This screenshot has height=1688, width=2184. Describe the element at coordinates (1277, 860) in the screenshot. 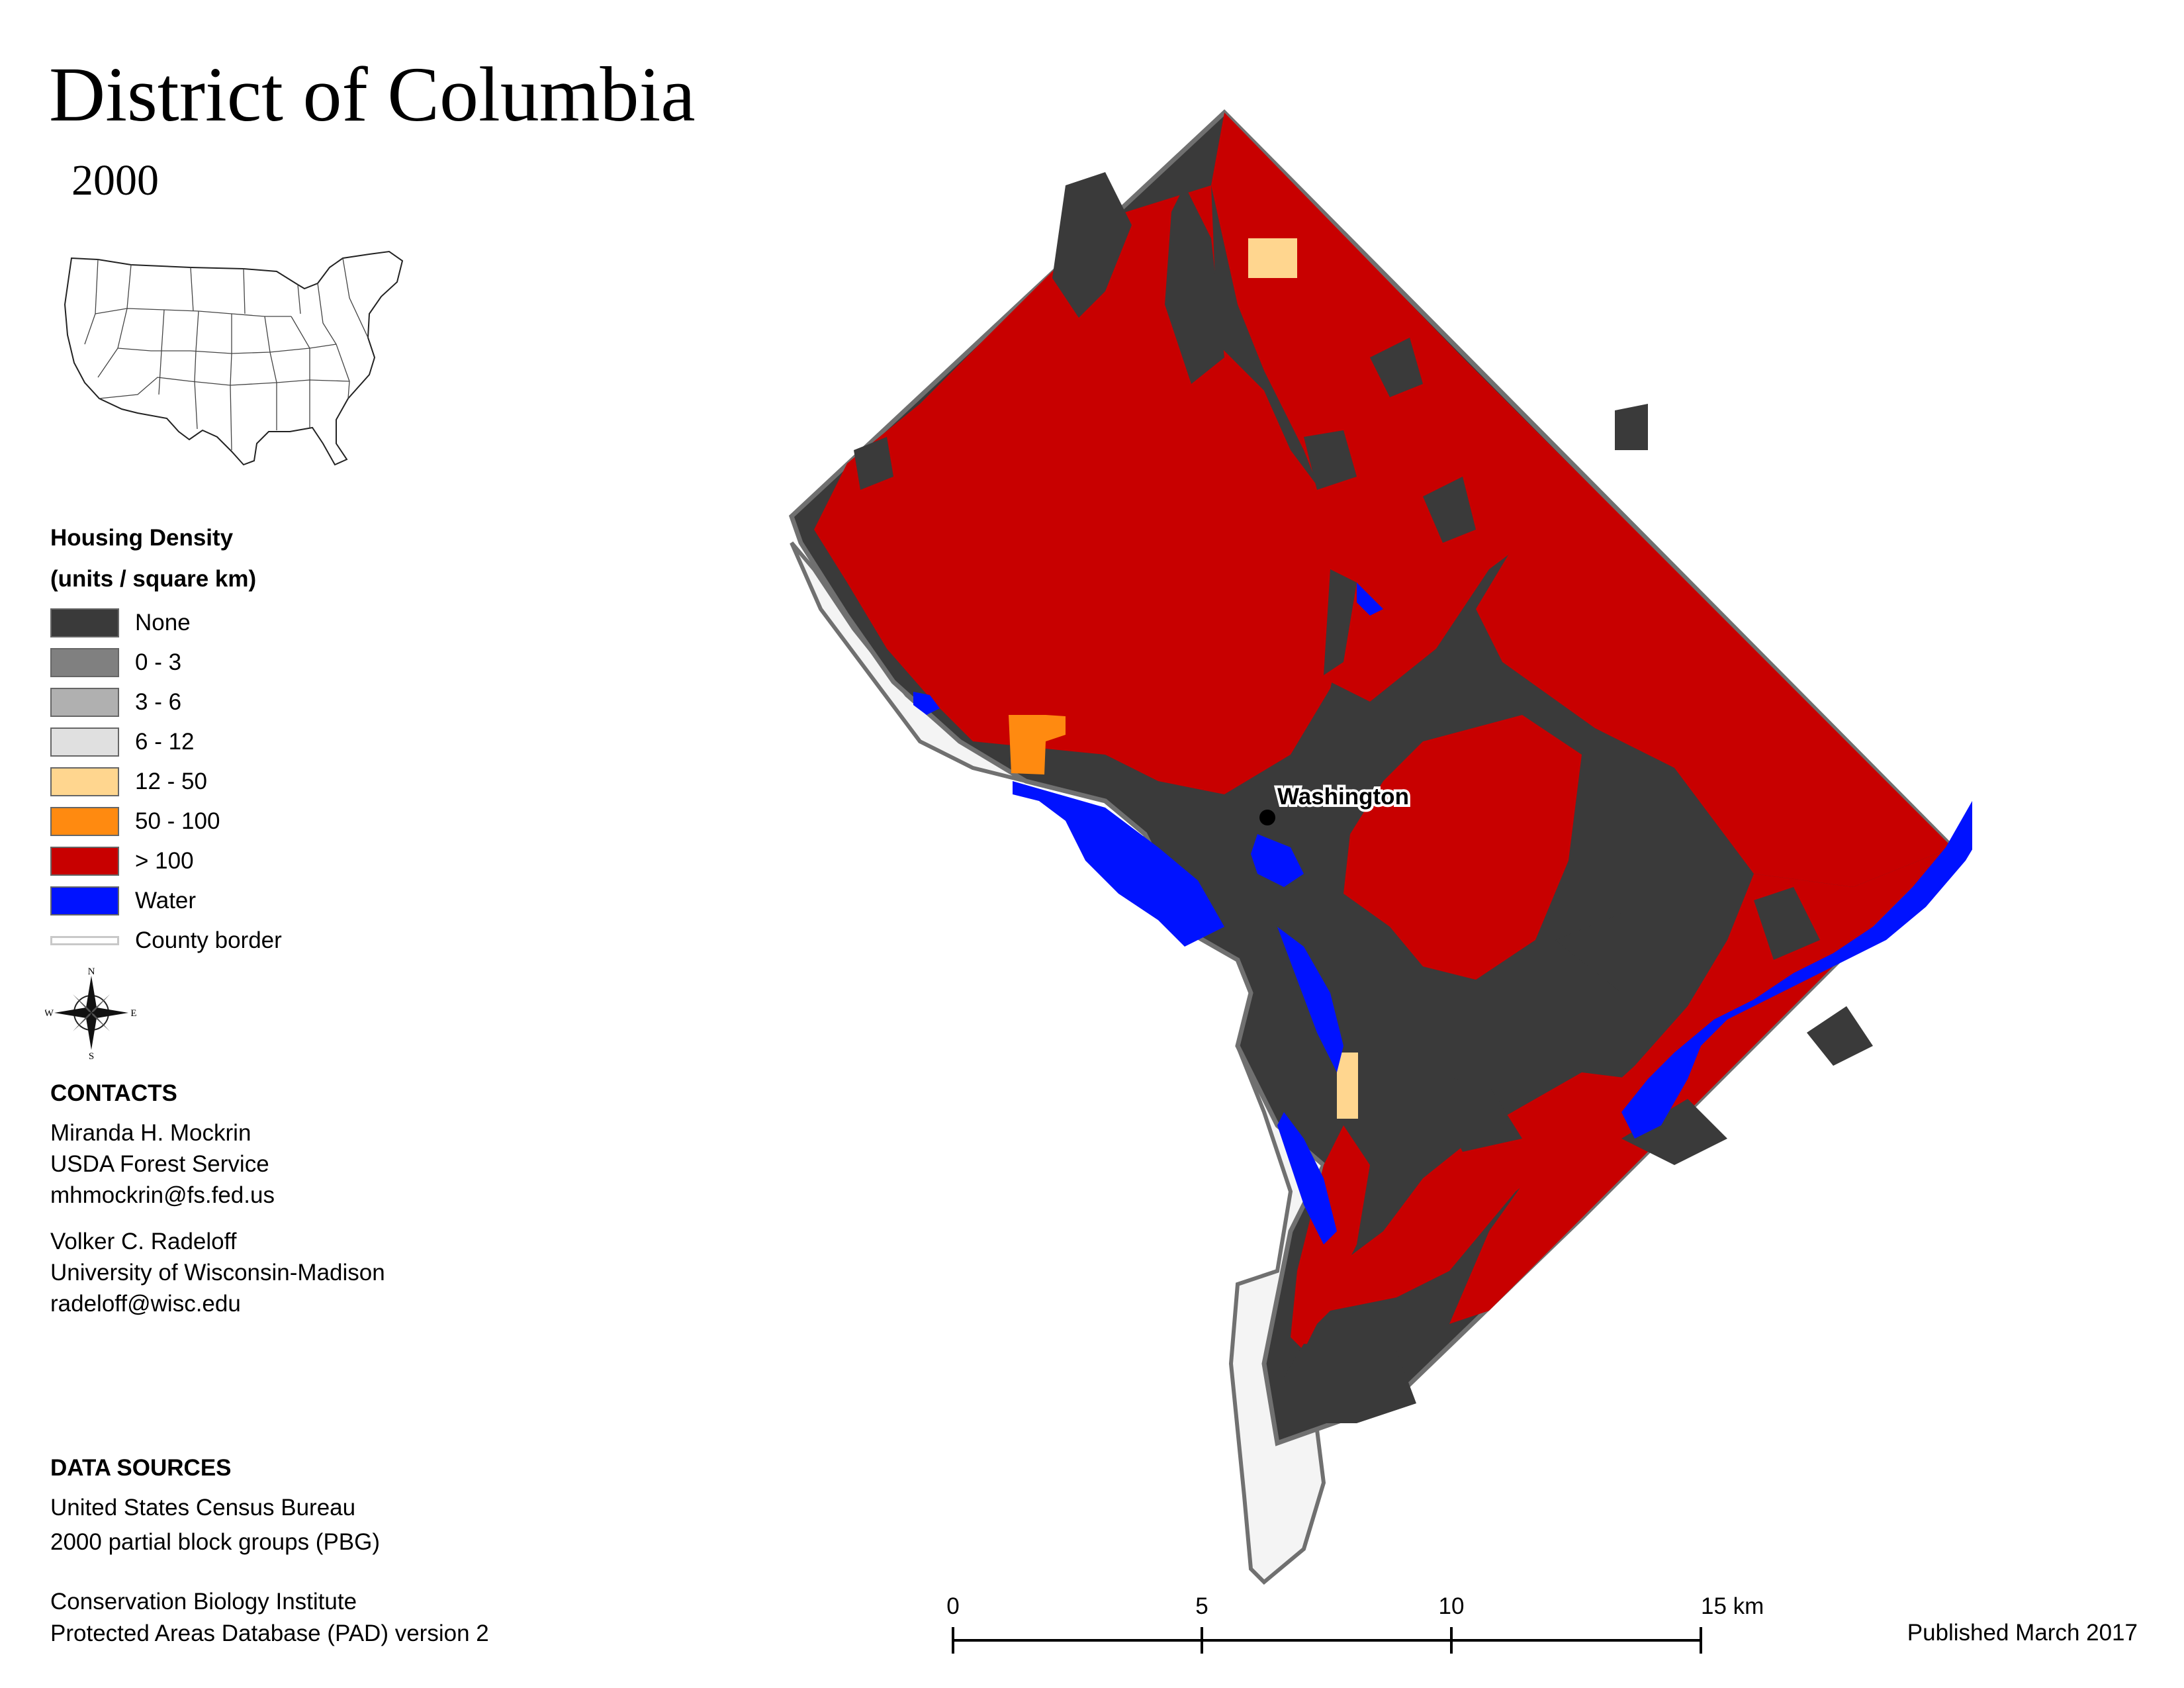

I see `tidal-basin` at that location.